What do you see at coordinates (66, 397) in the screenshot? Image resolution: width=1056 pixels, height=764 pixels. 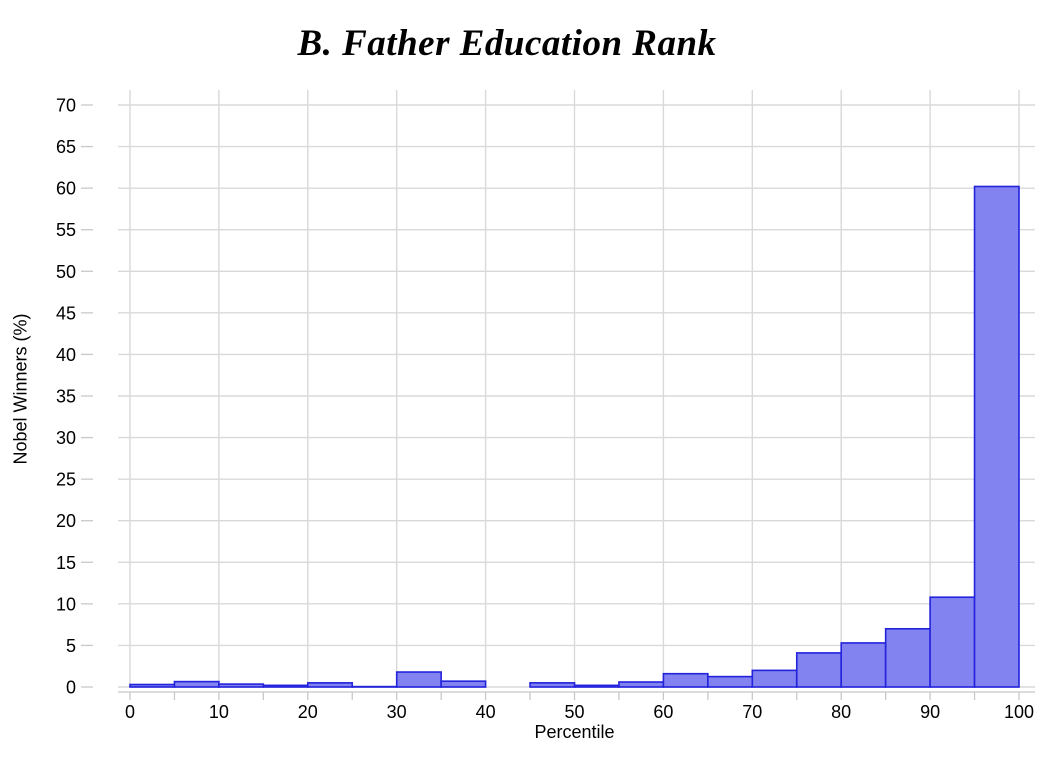 I see `y-tick-label: 35` at bounding box center [66, 397].